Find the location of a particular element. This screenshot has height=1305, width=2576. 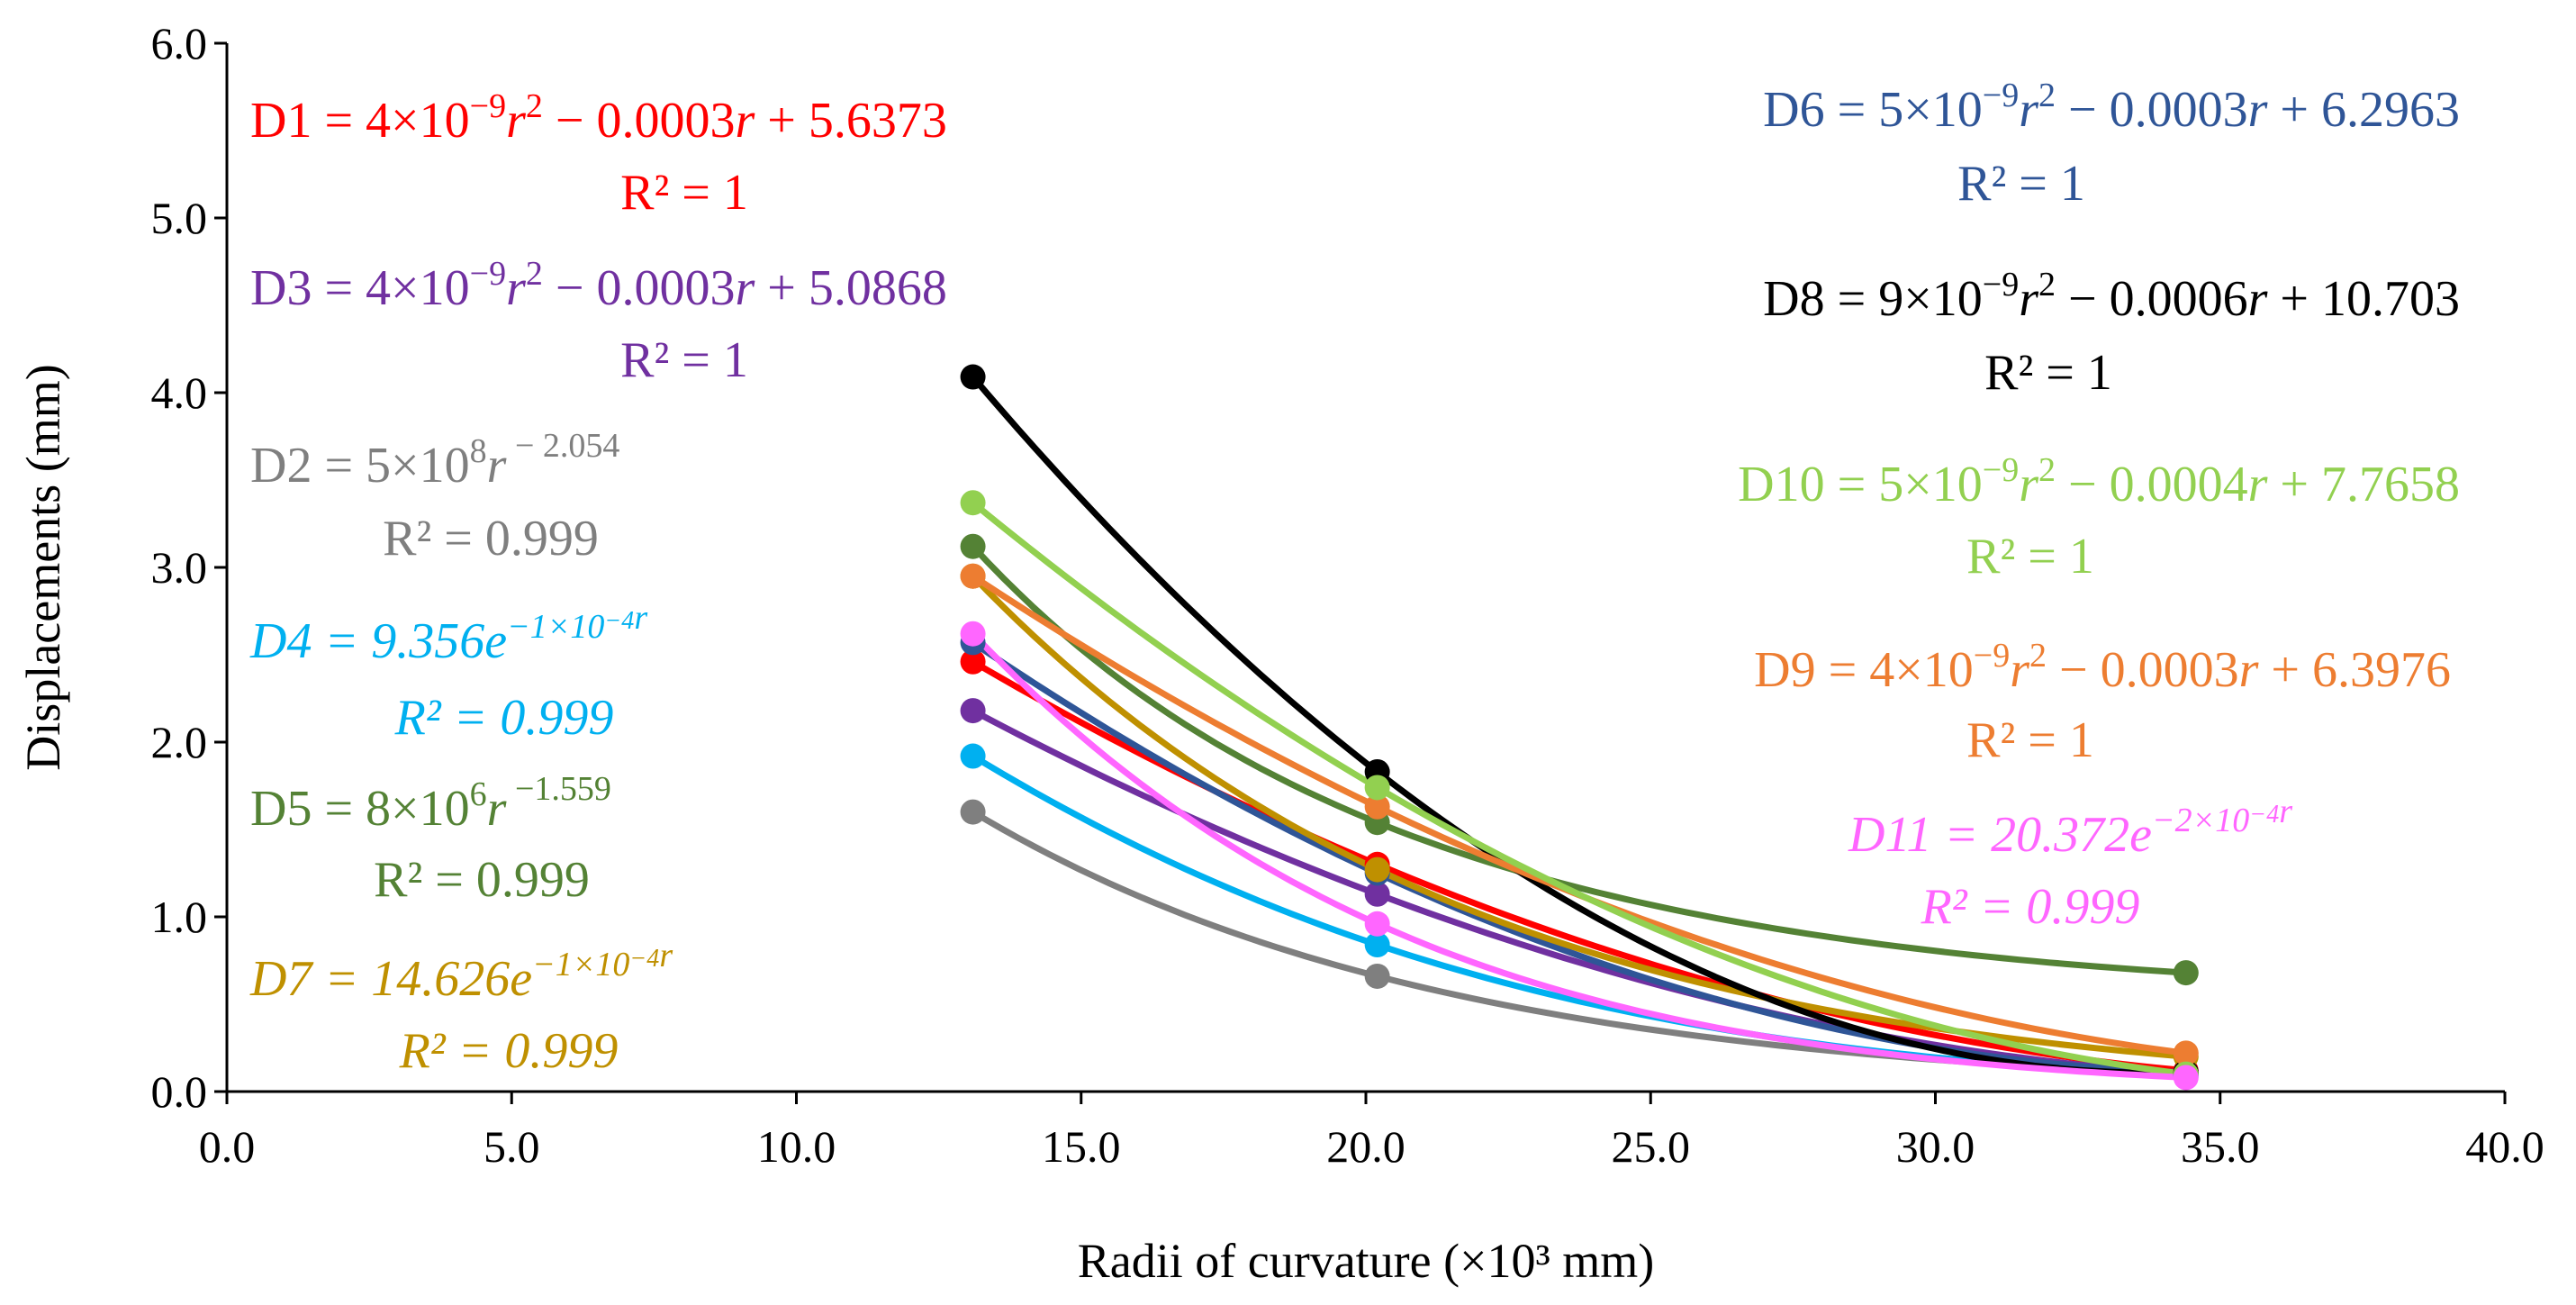

x-tick-label: 10.0 is located at coordinates (796, 1146).